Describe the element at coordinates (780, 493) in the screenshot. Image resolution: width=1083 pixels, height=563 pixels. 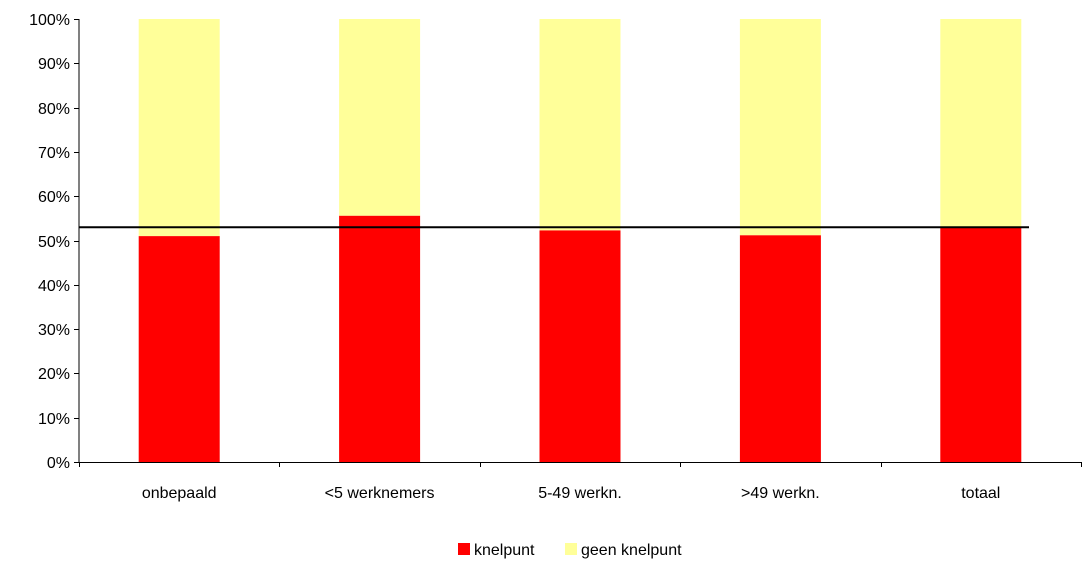
I see `x-category-label: >49 werkn.` at that location.